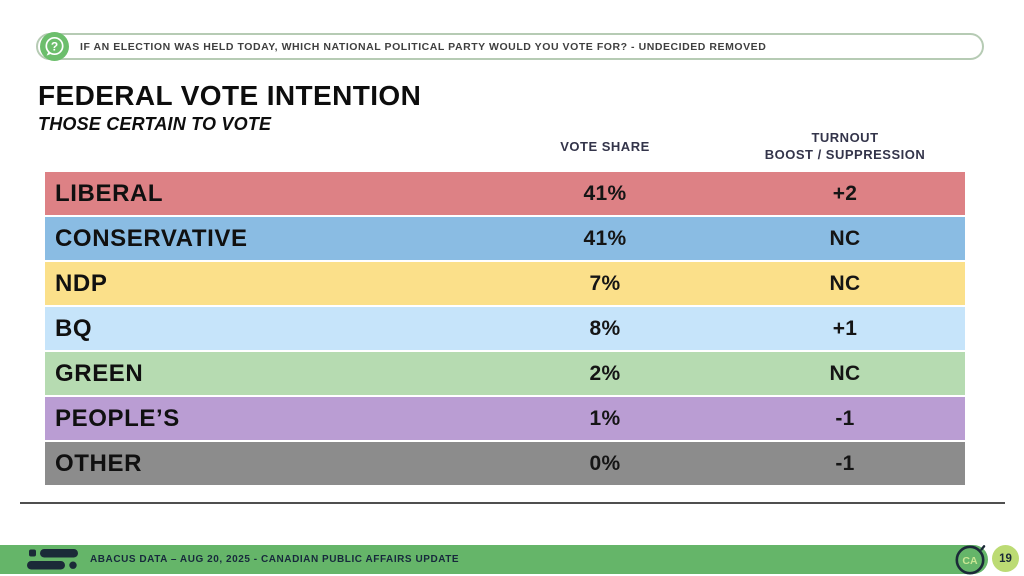  I want to click on party-label: GREEN, so click(99, 373).